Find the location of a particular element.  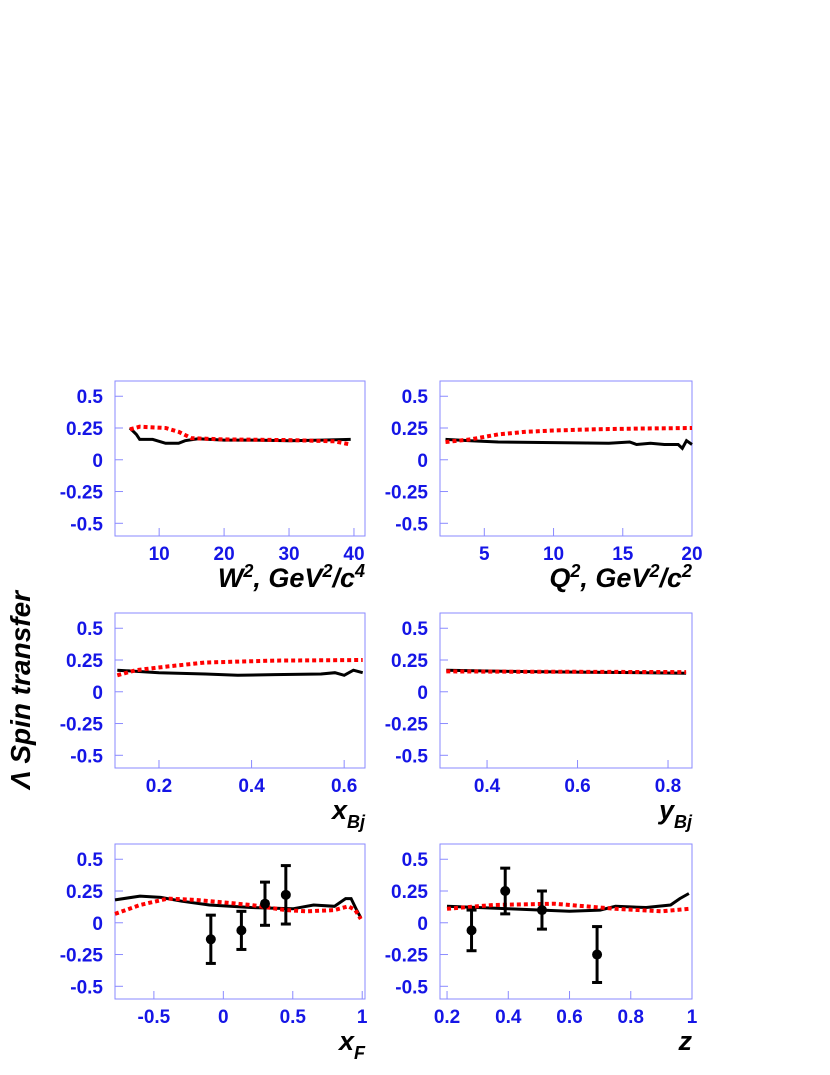

x-axis-label-part: W is located at coordinates (232, 578).